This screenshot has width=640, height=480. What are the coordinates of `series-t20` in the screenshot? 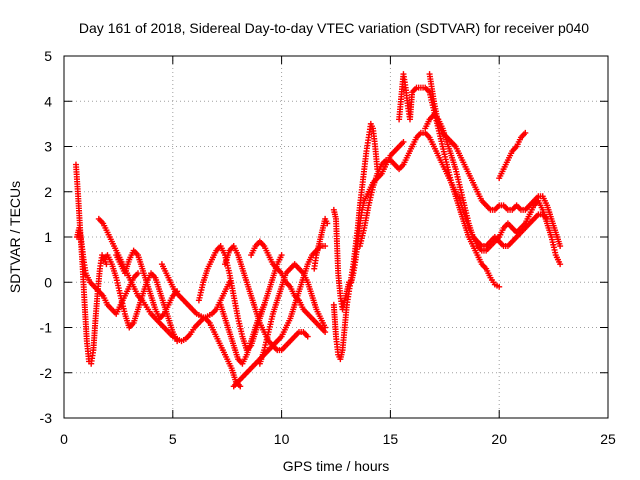 It's located at (495, 160).